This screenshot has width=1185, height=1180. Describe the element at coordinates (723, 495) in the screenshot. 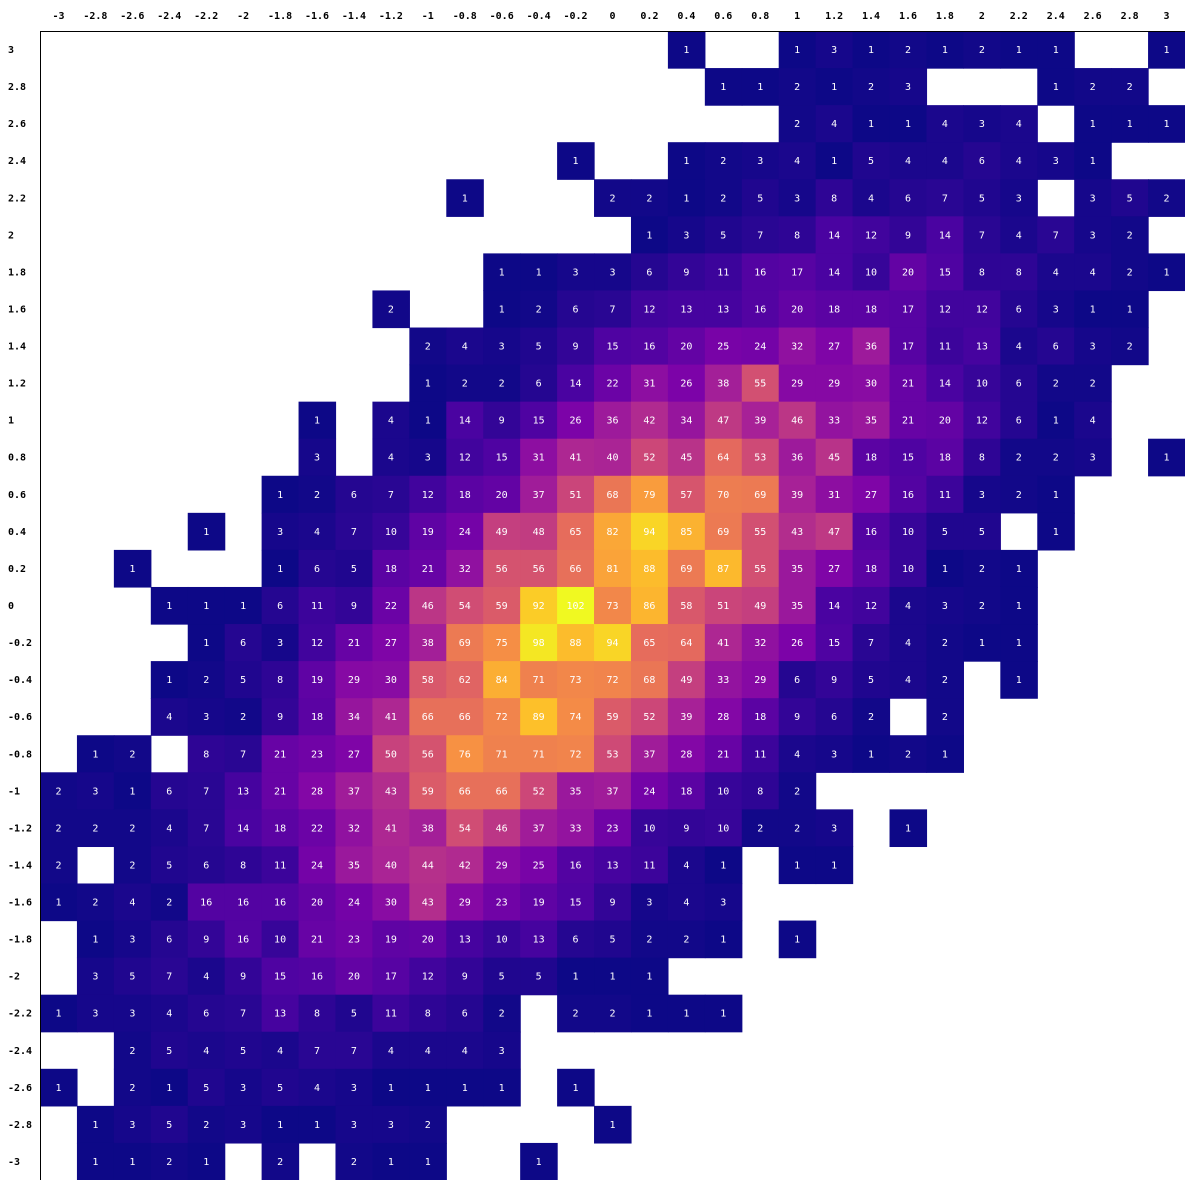

I see `cell-value-label: 70` at that location.